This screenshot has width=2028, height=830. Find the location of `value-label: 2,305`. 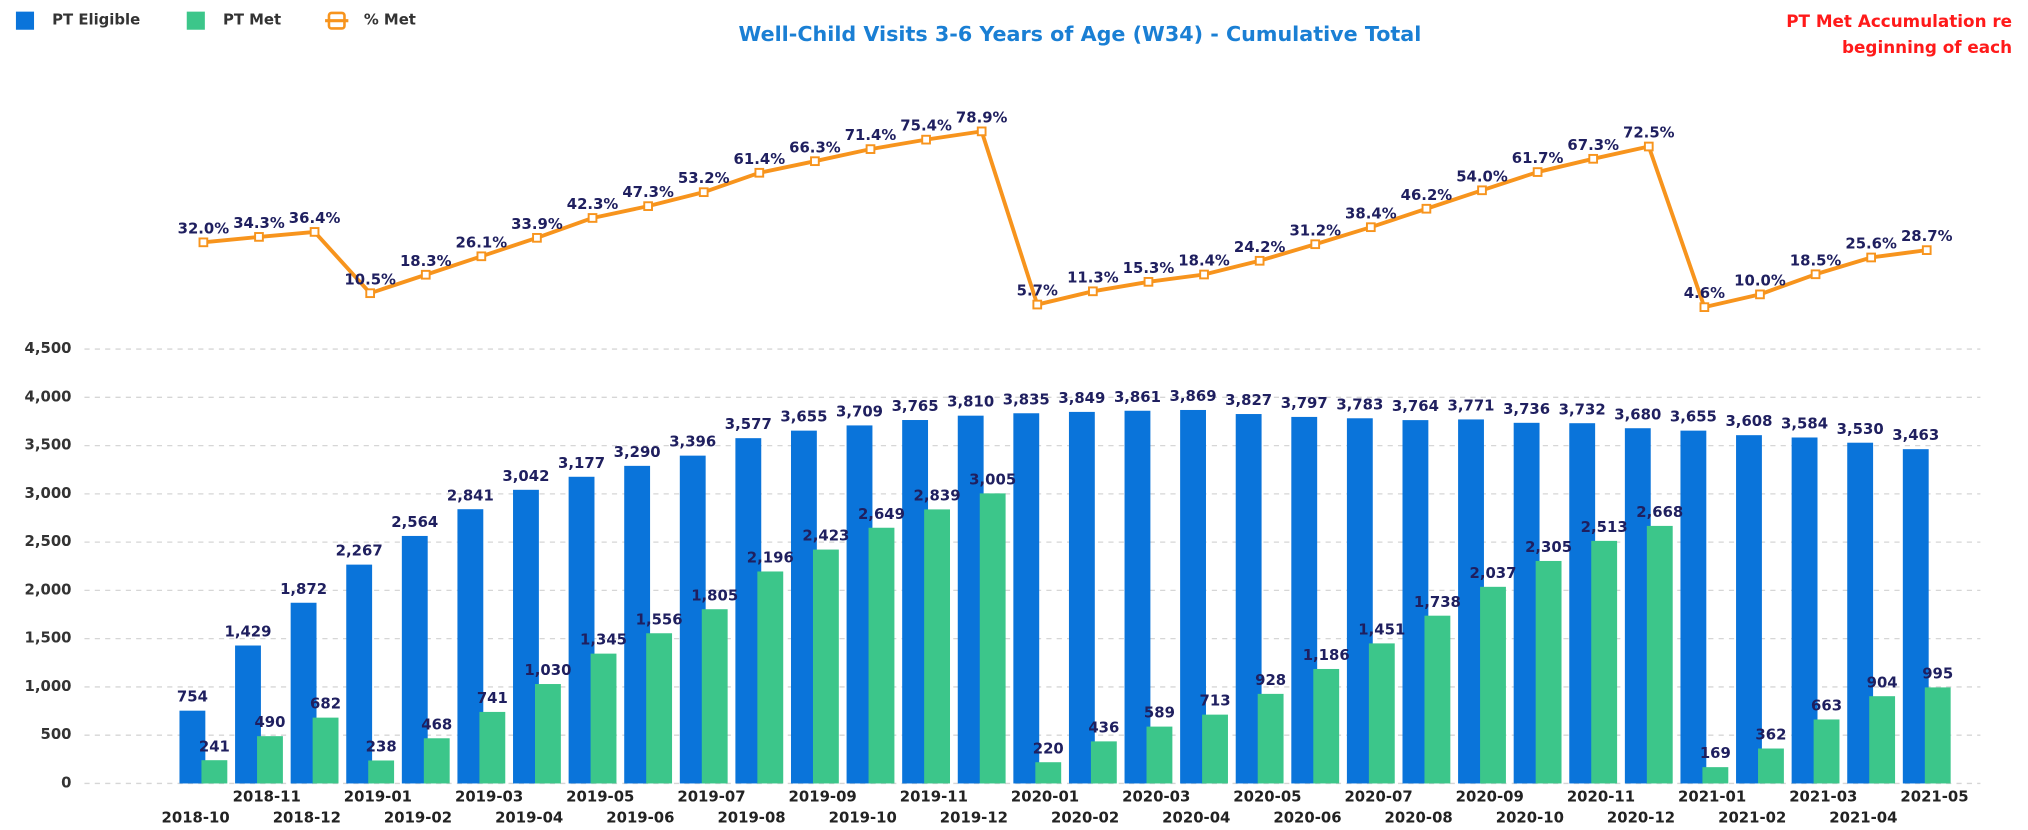

value-label: 2,305 is located at coordinates (1548, 547).